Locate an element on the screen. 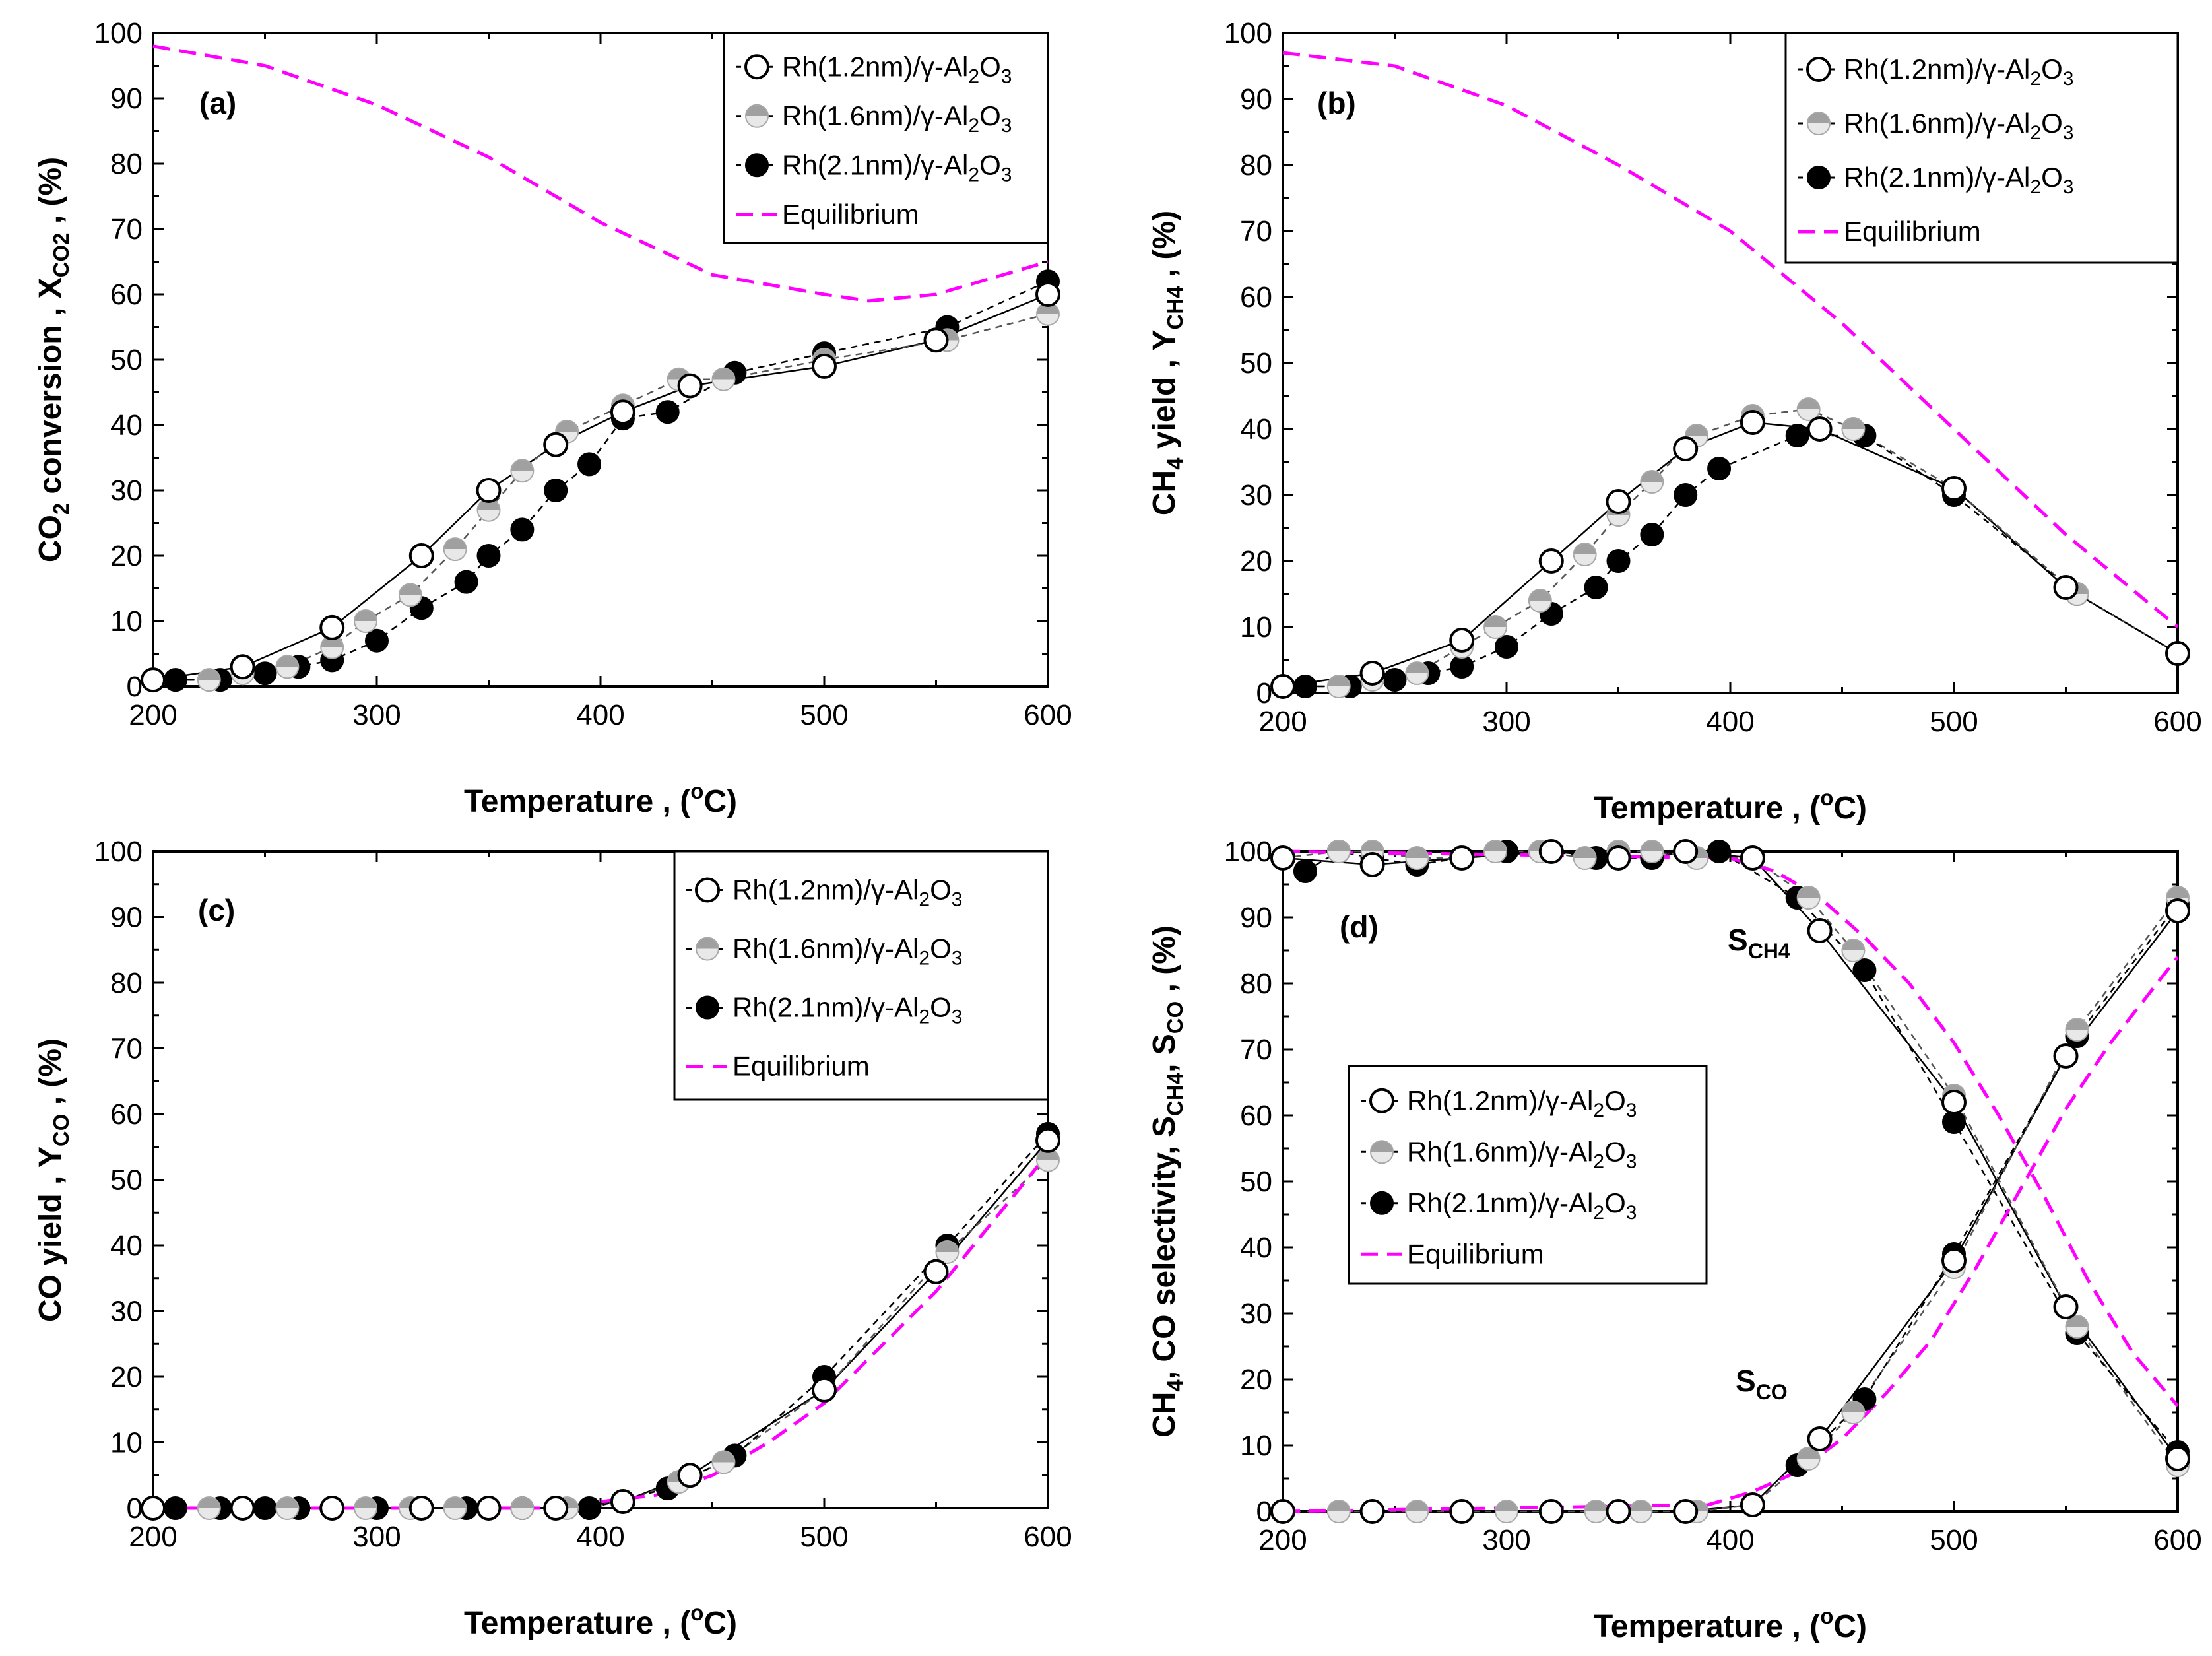 The image size is (2212, 1656). legend-marker-rh21 is located at coordinates (1819, 177).